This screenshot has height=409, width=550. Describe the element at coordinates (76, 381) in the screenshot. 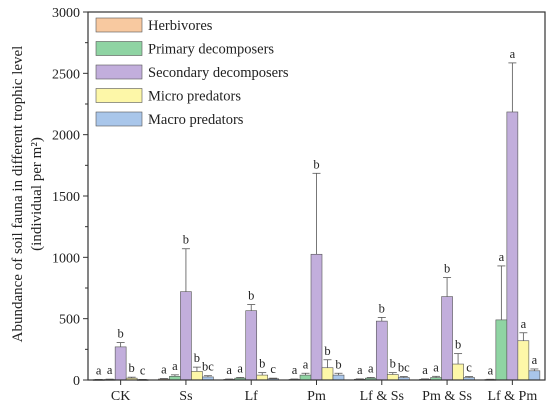

I see `y-tick-label: 0` at that location.